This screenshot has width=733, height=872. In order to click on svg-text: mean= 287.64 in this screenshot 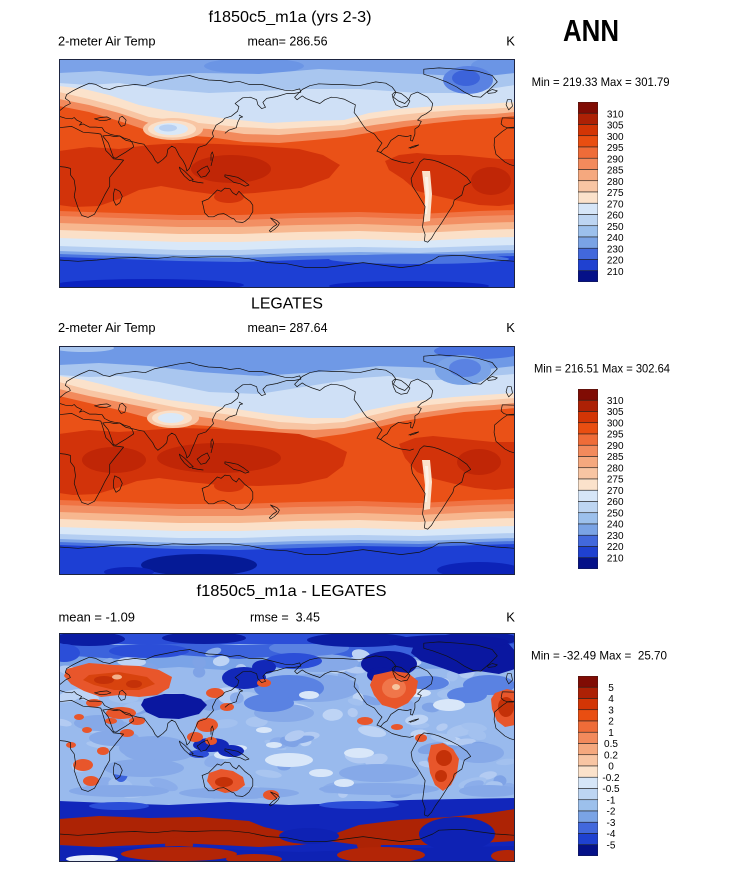, I will do `click(288, 327)`.